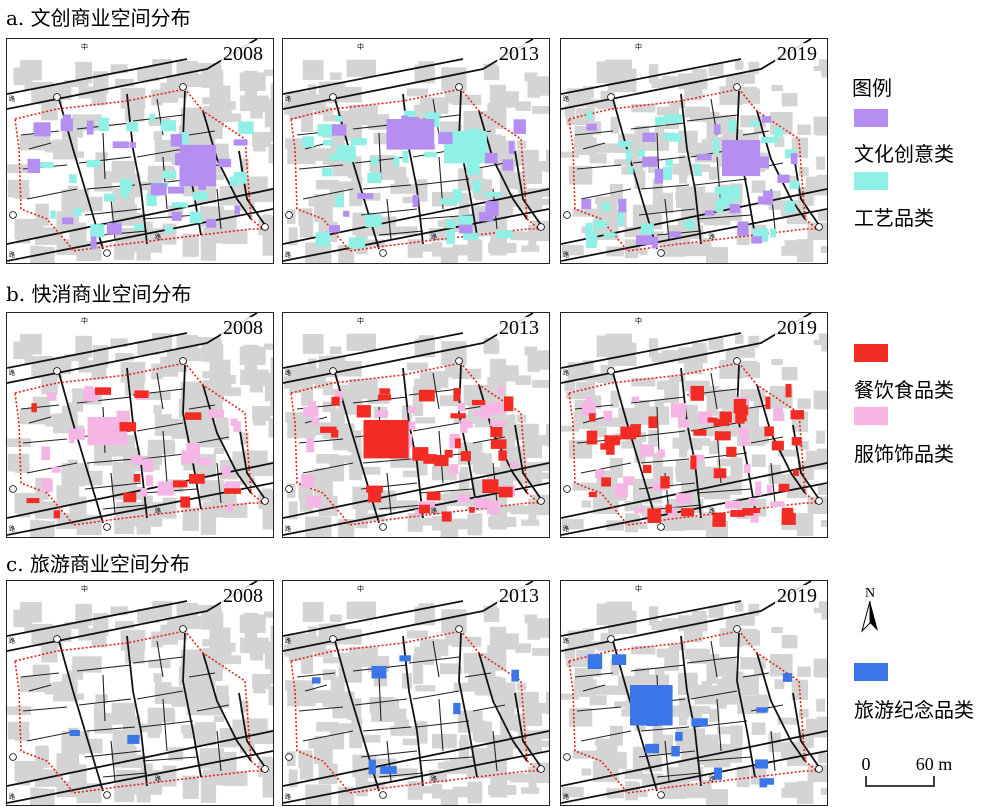 The height and width of the screenshot is (807, 1000). What do you see at coordinates (904, 454) in the screenshot?
I see `legend-label-clothing: 服饰饰品类` at bounding box center [904, 454].